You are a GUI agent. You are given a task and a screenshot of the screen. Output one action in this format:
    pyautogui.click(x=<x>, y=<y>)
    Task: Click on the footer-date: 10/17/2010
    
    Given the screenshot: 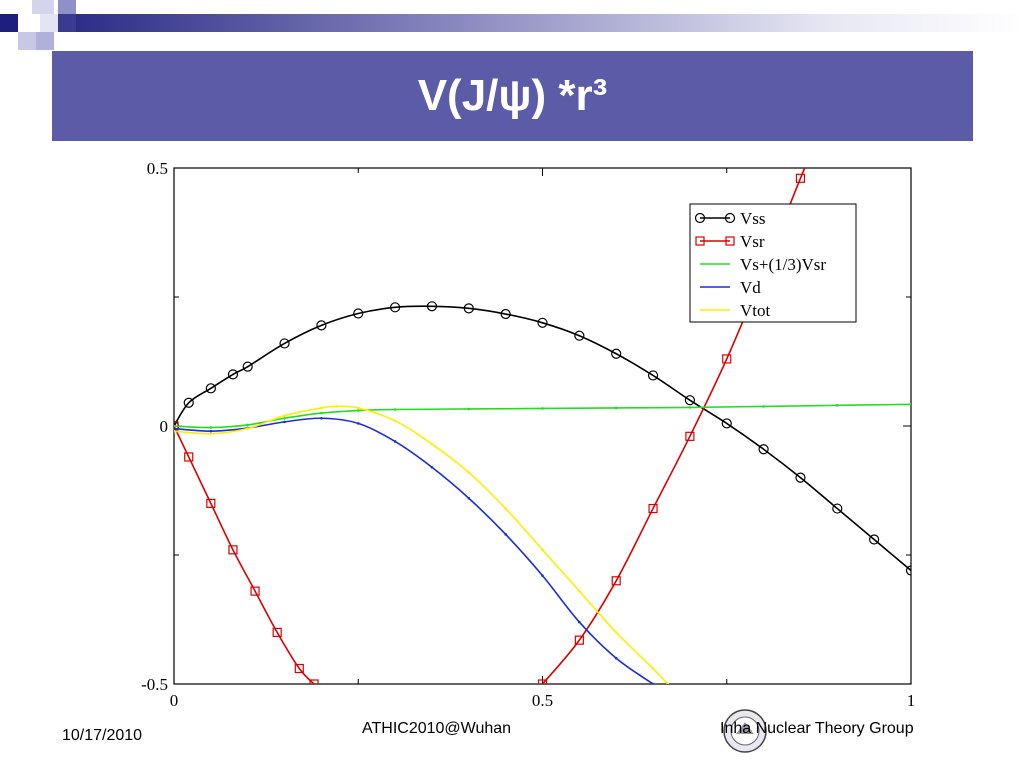 What is the action you would take?
    pyautogui.click(x=102, y=735)
    